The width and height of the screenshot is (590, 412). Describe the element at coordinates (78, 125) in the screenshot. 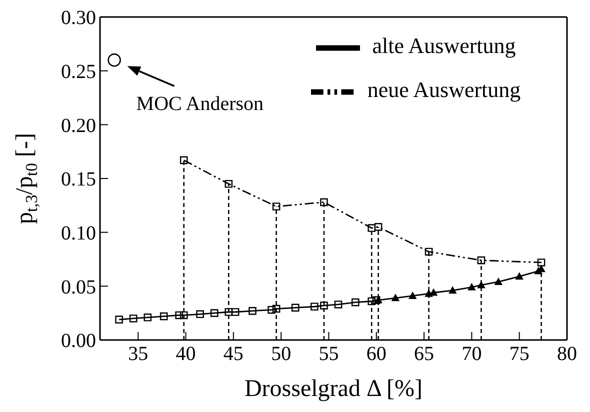

I see `y-tick-label: 0.20` at that location.